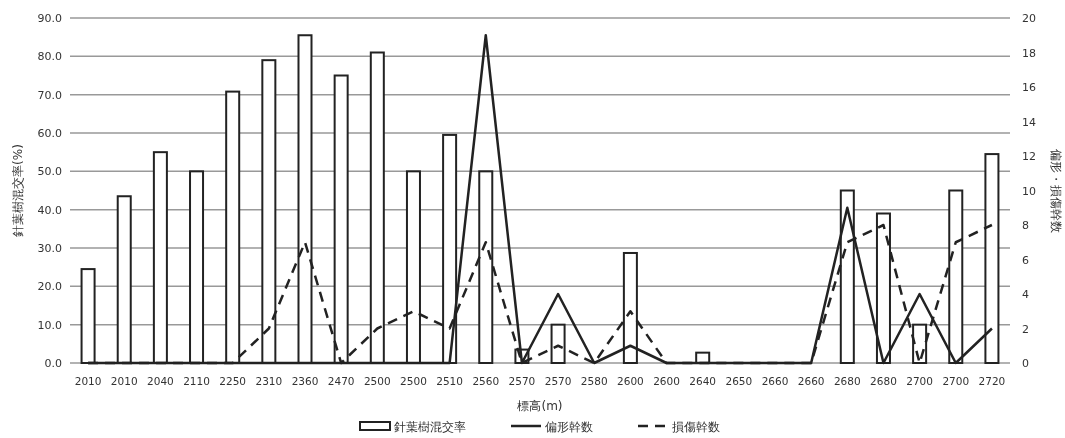  Describe the element at coordinates (1029, 87) in the screenshot. I see `y2-tick-label: 16` at that location.